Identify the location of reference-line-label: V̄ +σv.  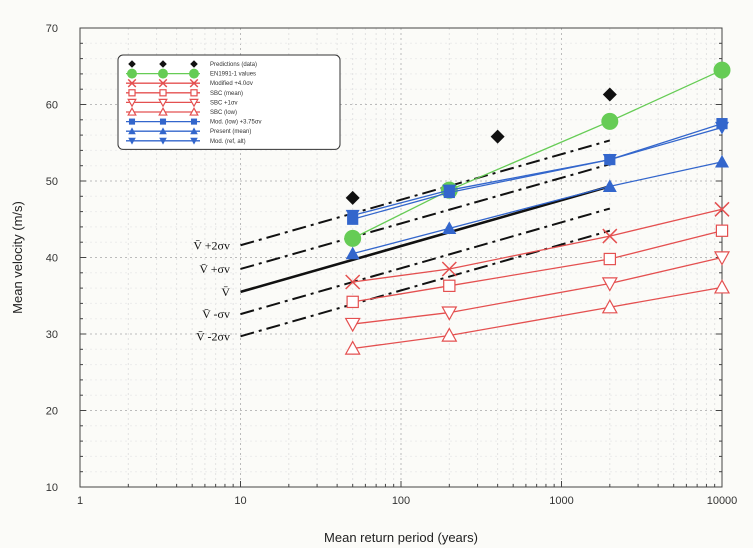
(214, 269).